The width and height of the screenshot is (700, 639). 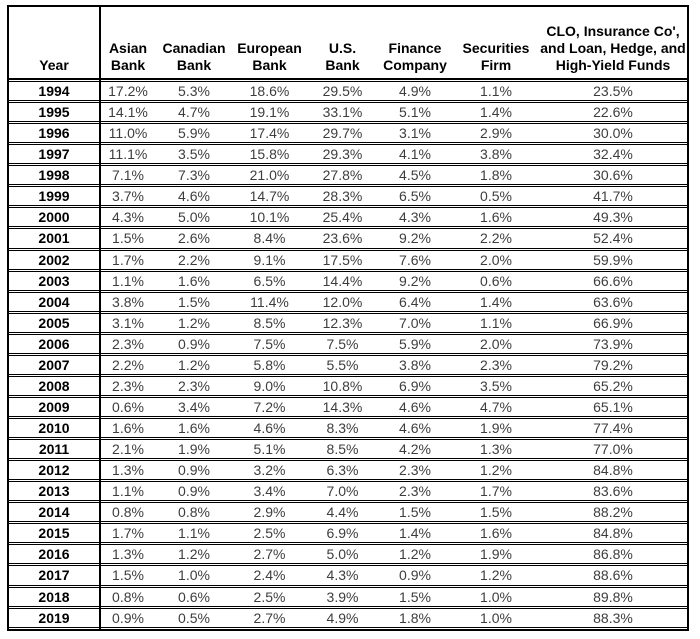 What do you see at coordinates (128, 217) in the screenshot?
I see `value-cell-asian-bank: 4.3%` at bounding box center [128, 217].